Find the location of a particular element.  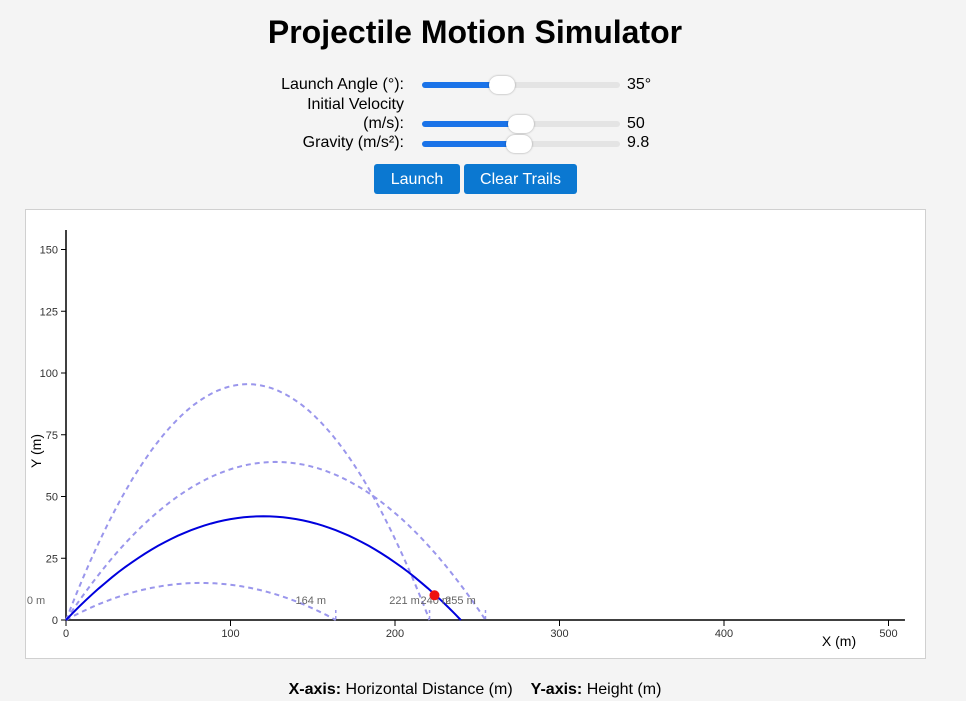

projectile-ball is located at coordinates (434, 595).